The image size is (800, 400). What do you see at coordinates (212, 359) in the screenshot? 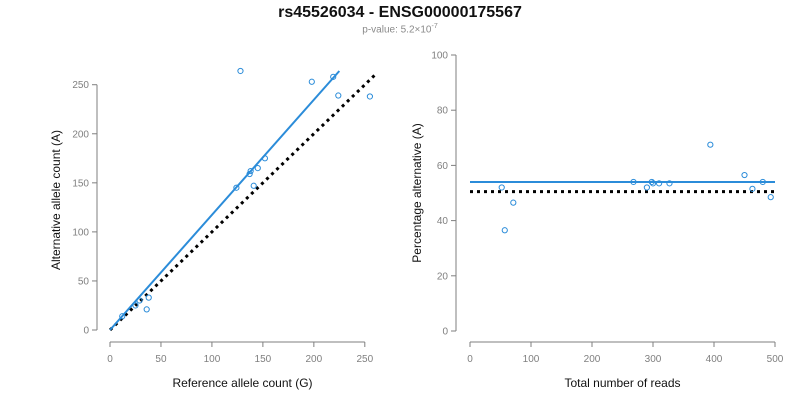
I see `left-x-tick-label: 100` at bounding box center [212, 359].